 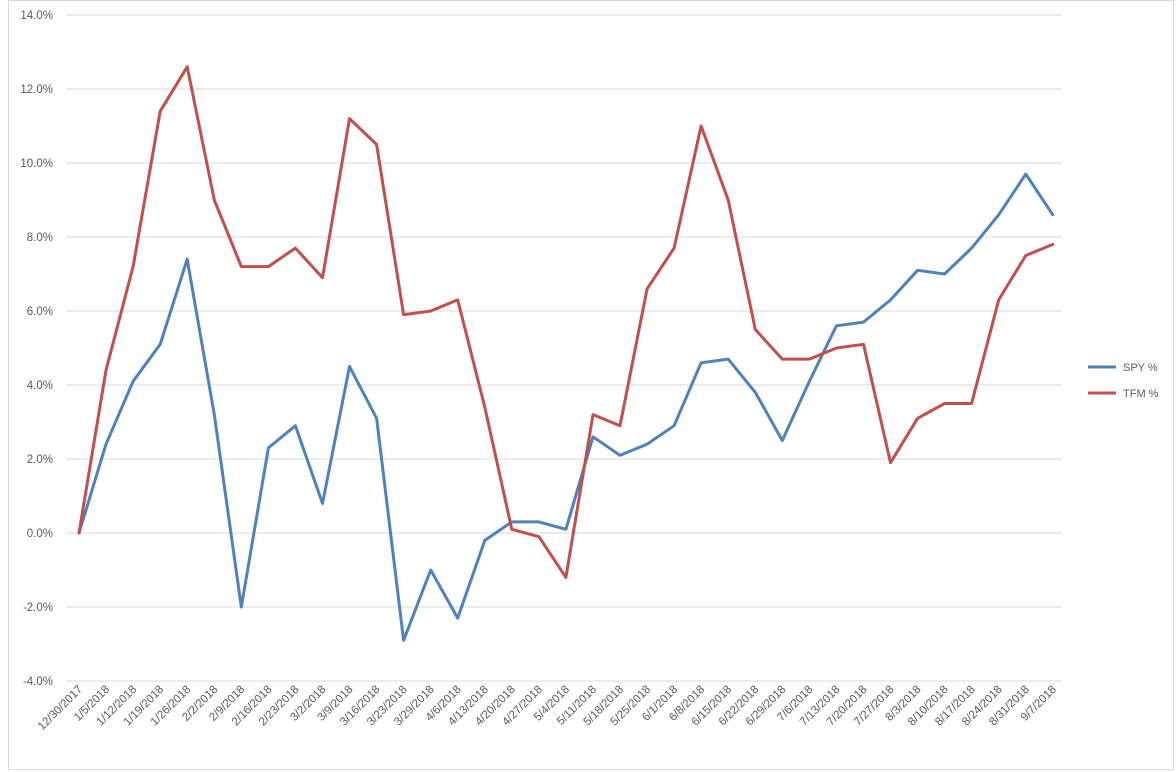 I want to click on legend: SPY % TFM %, so click(x=1123, y=381).